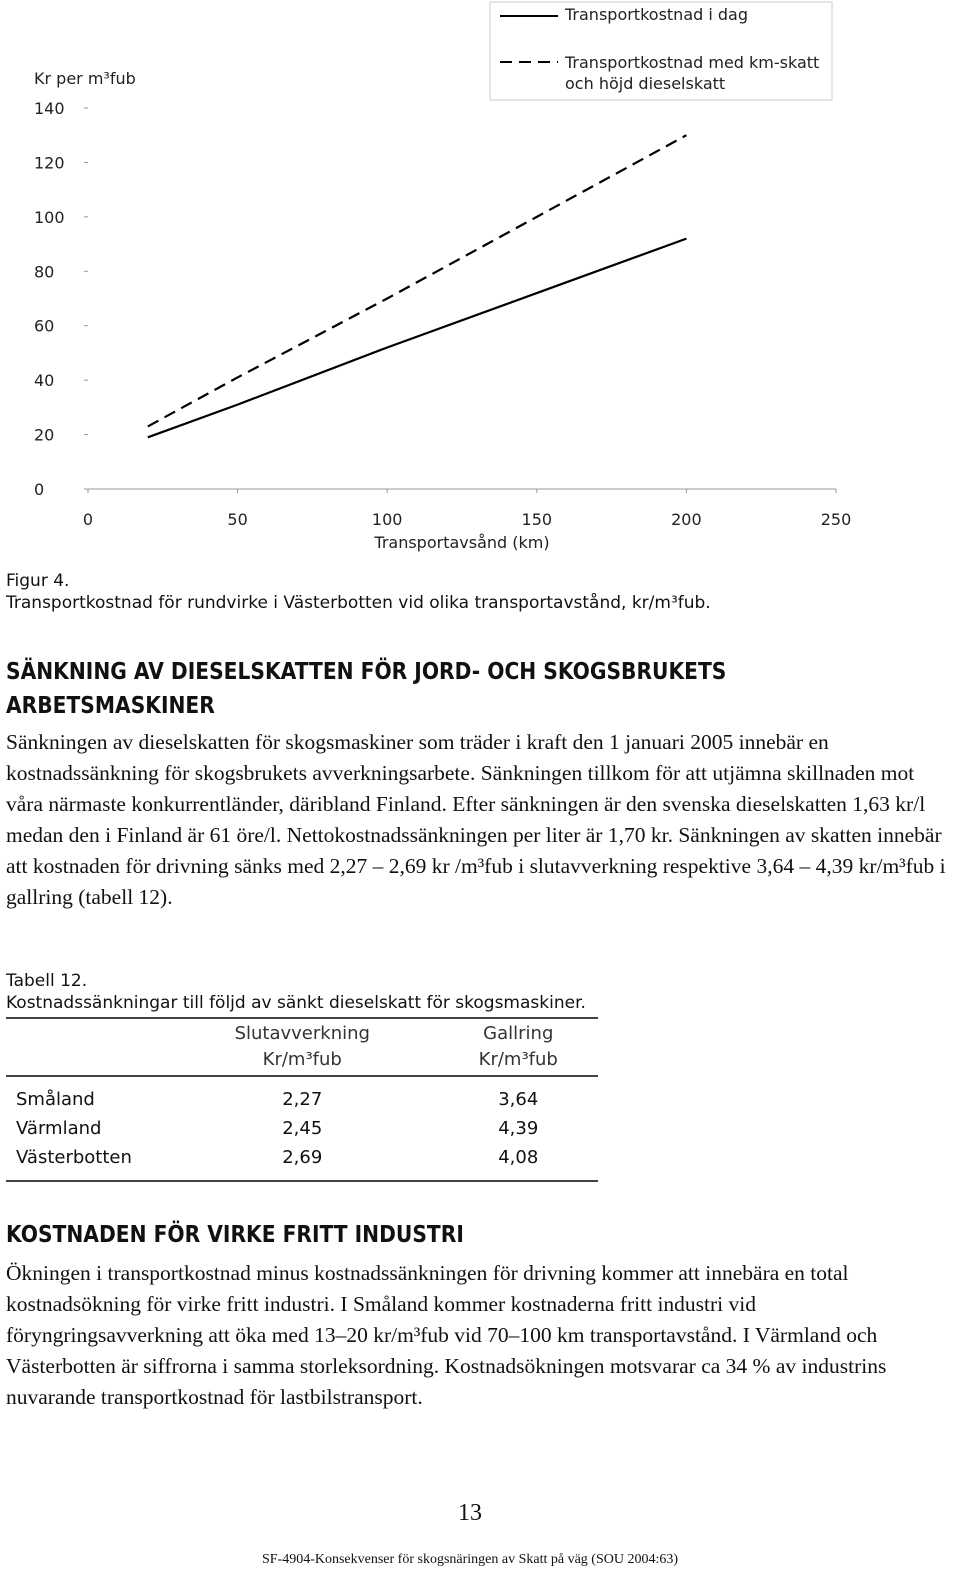 The image size is (960, 1582). What do you see at coordinates (518, 1157) in the screenshot?
I see `table-cell: 4,08` at bounding box center [518, 1157].